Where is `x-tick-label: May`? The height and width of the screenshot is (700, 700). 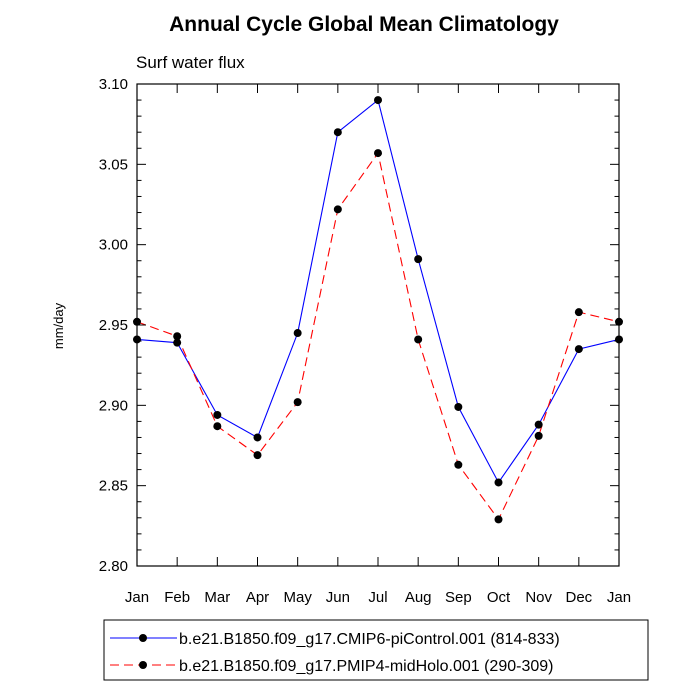
x-tick-label: May is located at coordinates (297, 597).